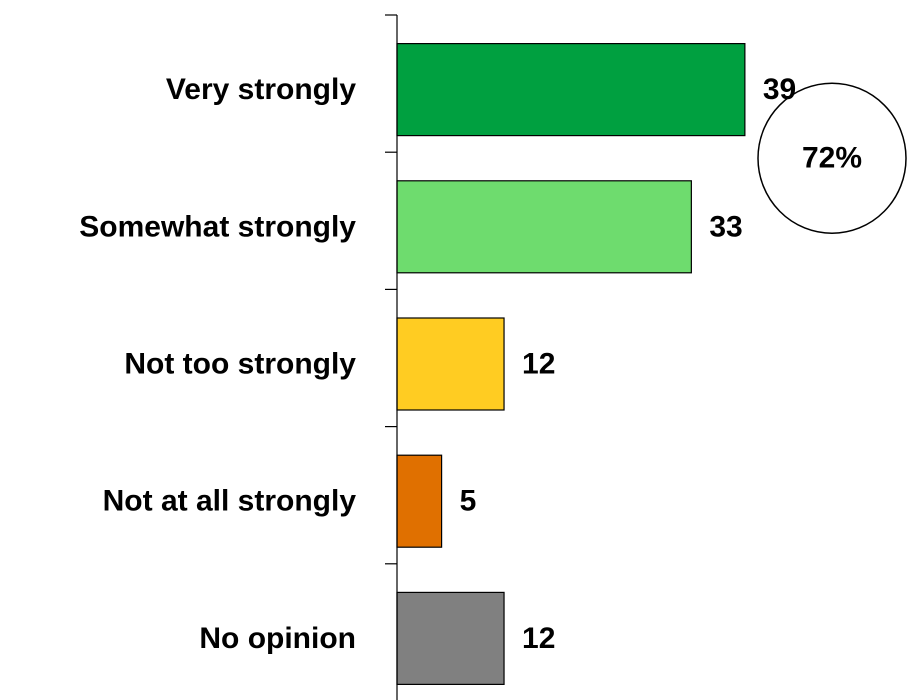  I want to click on category-label: Not too strongly, so click(240, 364).